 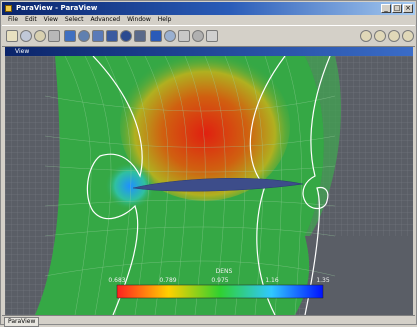 What do you see at coordinates (84, 36) in the screenshot?
I see `view-icon` at bounding box center [84, 36].